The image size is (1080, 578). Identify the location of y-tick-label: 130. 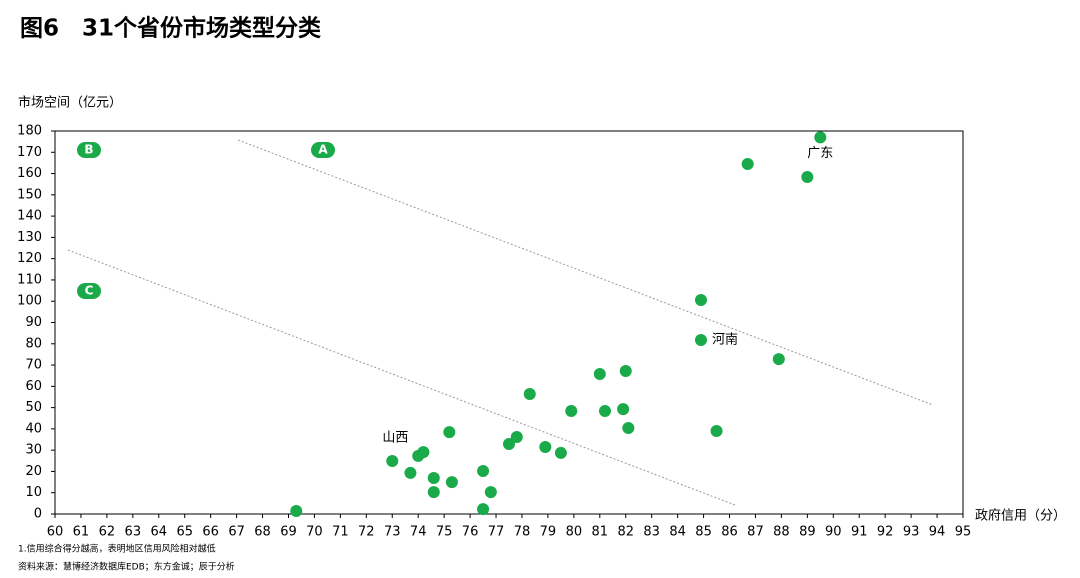
(29, 237).